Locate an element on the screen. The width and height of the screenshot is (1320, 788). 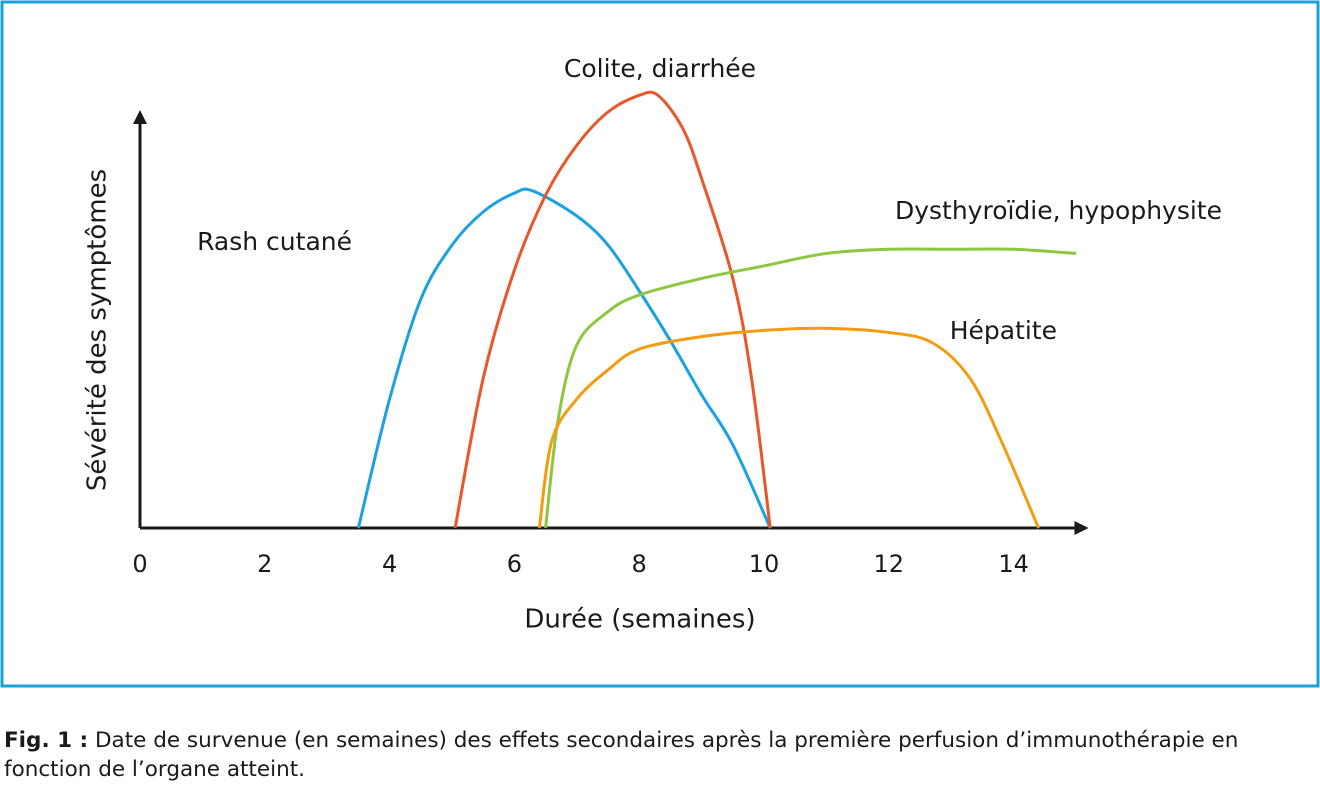
series-label: Hépatite is located at coordinates (1003, 330).